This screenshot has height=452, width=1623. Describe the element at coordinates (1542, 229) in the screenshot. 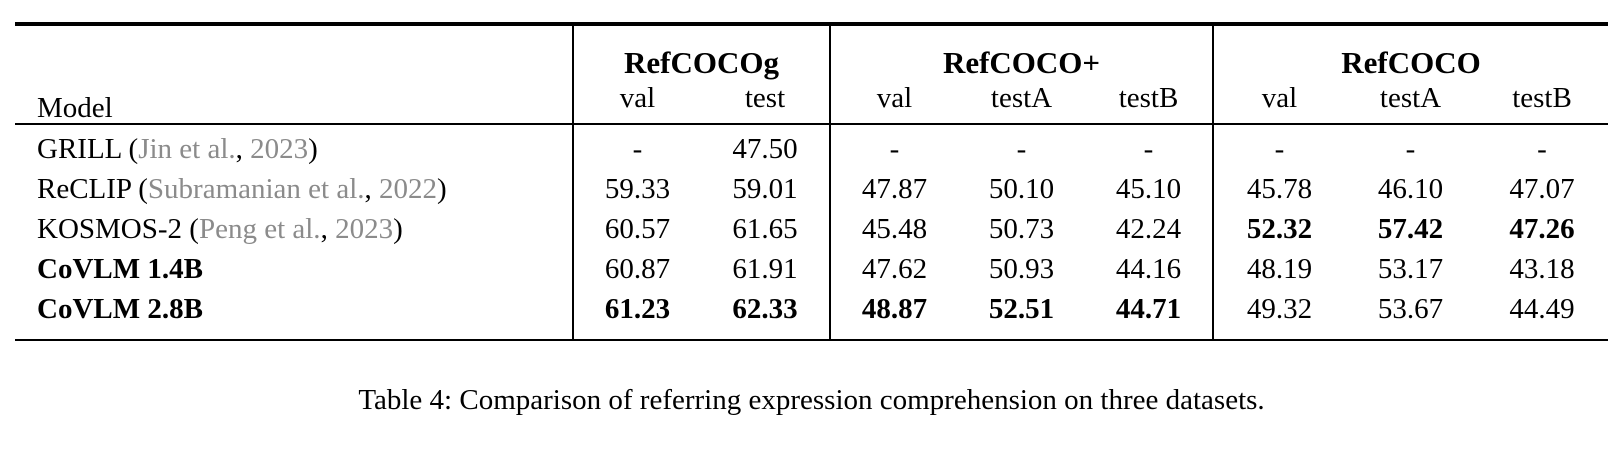

I see `cell-best: 47.26` at that location.